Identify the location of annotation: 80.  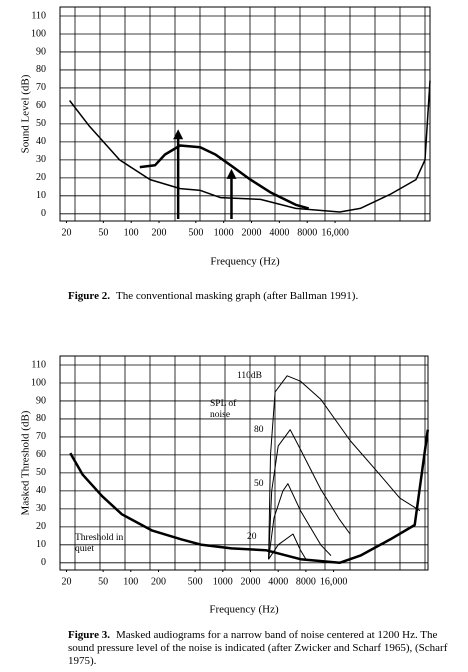
(259, 430).